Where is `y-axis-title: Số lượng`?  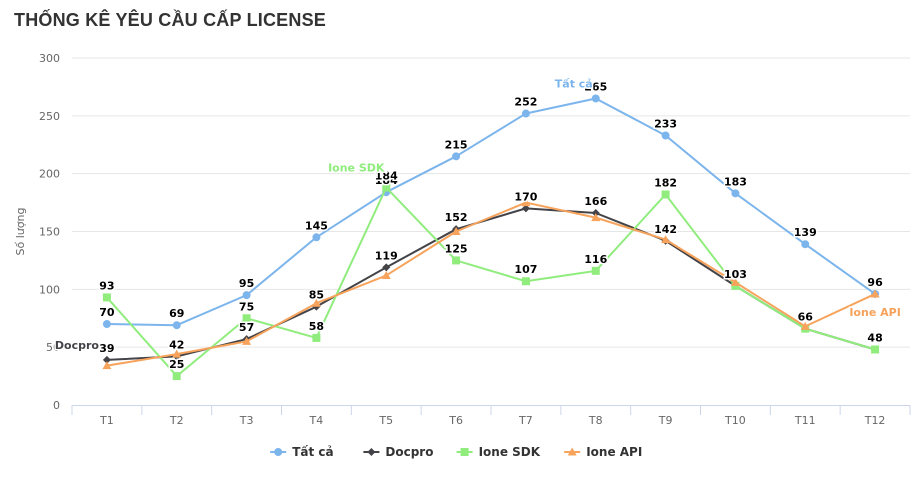
y-axis-title: Số lượng is located at coordinates (20, 232).